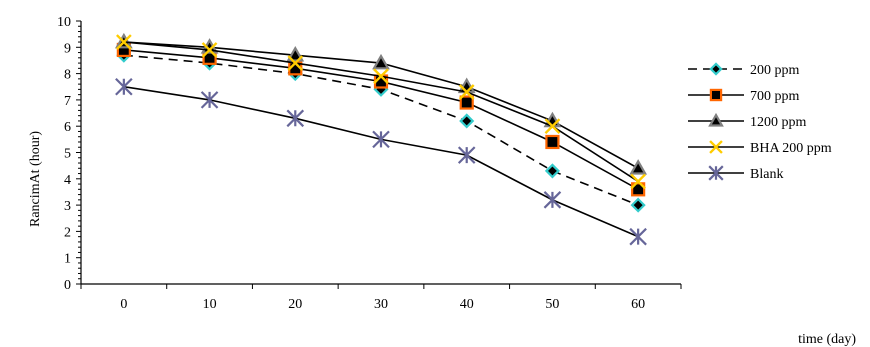 The image size is (870, 347). Describe the element at coordinates (210, 304) in the screenshot. I see `x-tick-label: 10` at that location.